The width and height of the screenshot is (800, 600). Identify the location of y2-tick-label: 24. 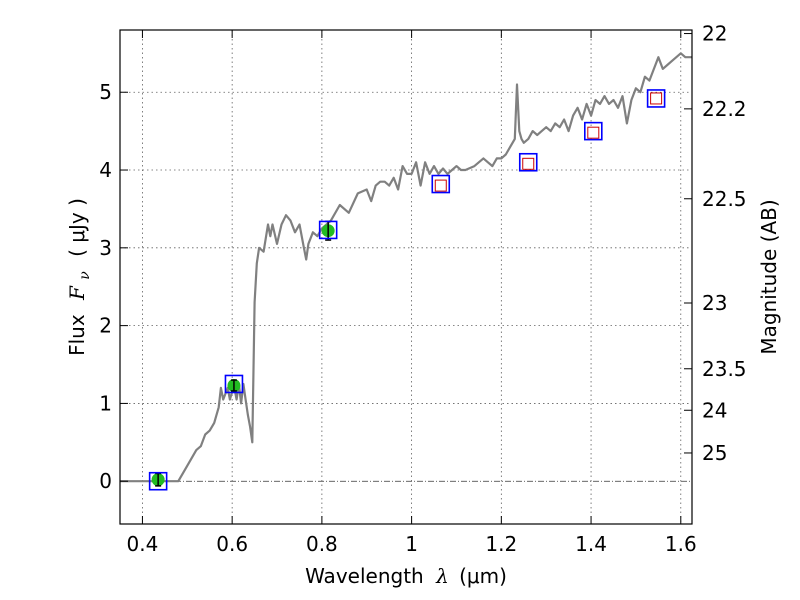
(714, 410).